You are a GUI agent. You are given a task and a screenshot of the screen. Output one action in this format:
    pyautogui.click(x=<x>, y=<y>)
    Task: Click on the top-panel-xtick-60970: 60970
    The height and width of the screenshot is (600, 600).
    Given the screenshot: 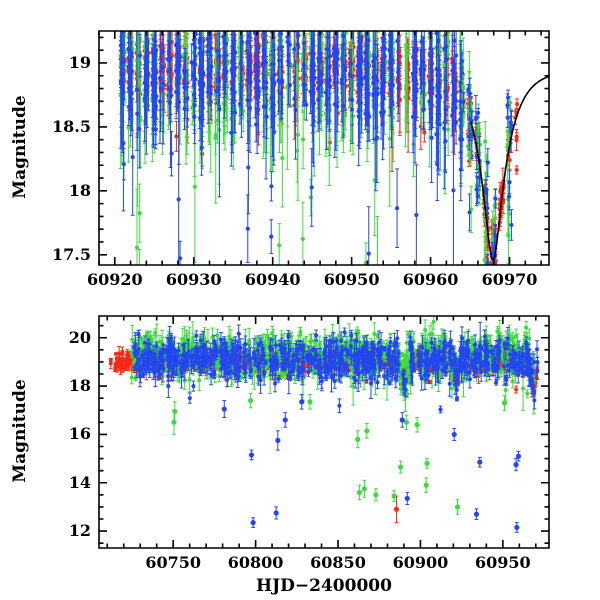 What is the action you would take?
    pyautogui.click(x=509, y=279)
    